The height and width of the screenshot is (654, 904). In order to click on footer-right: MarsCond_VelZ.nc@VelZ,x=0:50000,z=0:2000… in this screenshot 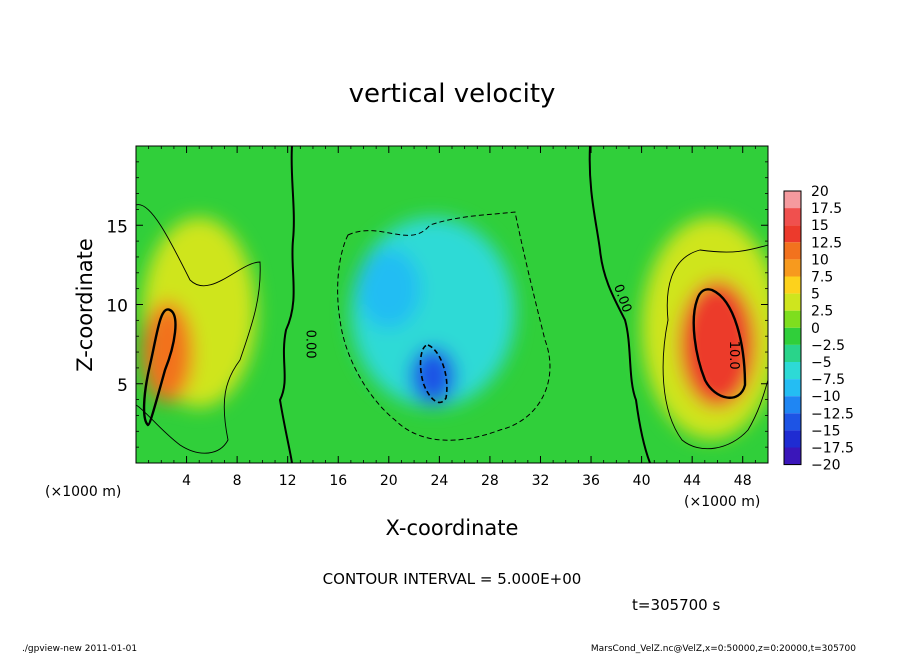, I will do `click(723, 649)`.